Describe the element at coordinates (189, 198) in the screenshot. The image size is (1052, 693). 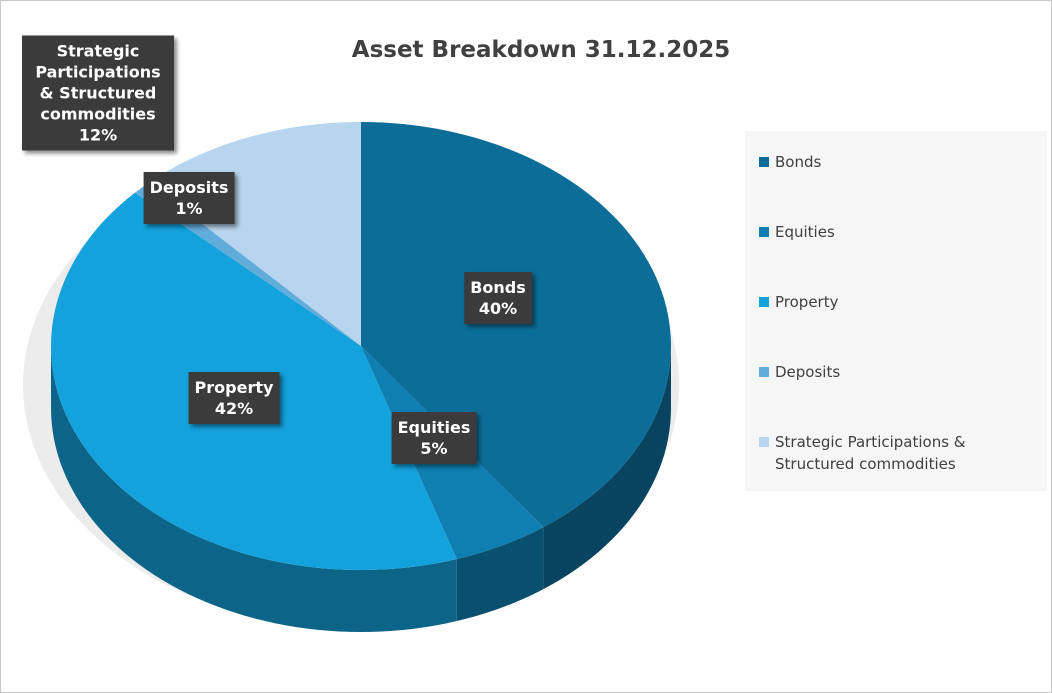
I see `data-label: Deposits 1%` at that location.